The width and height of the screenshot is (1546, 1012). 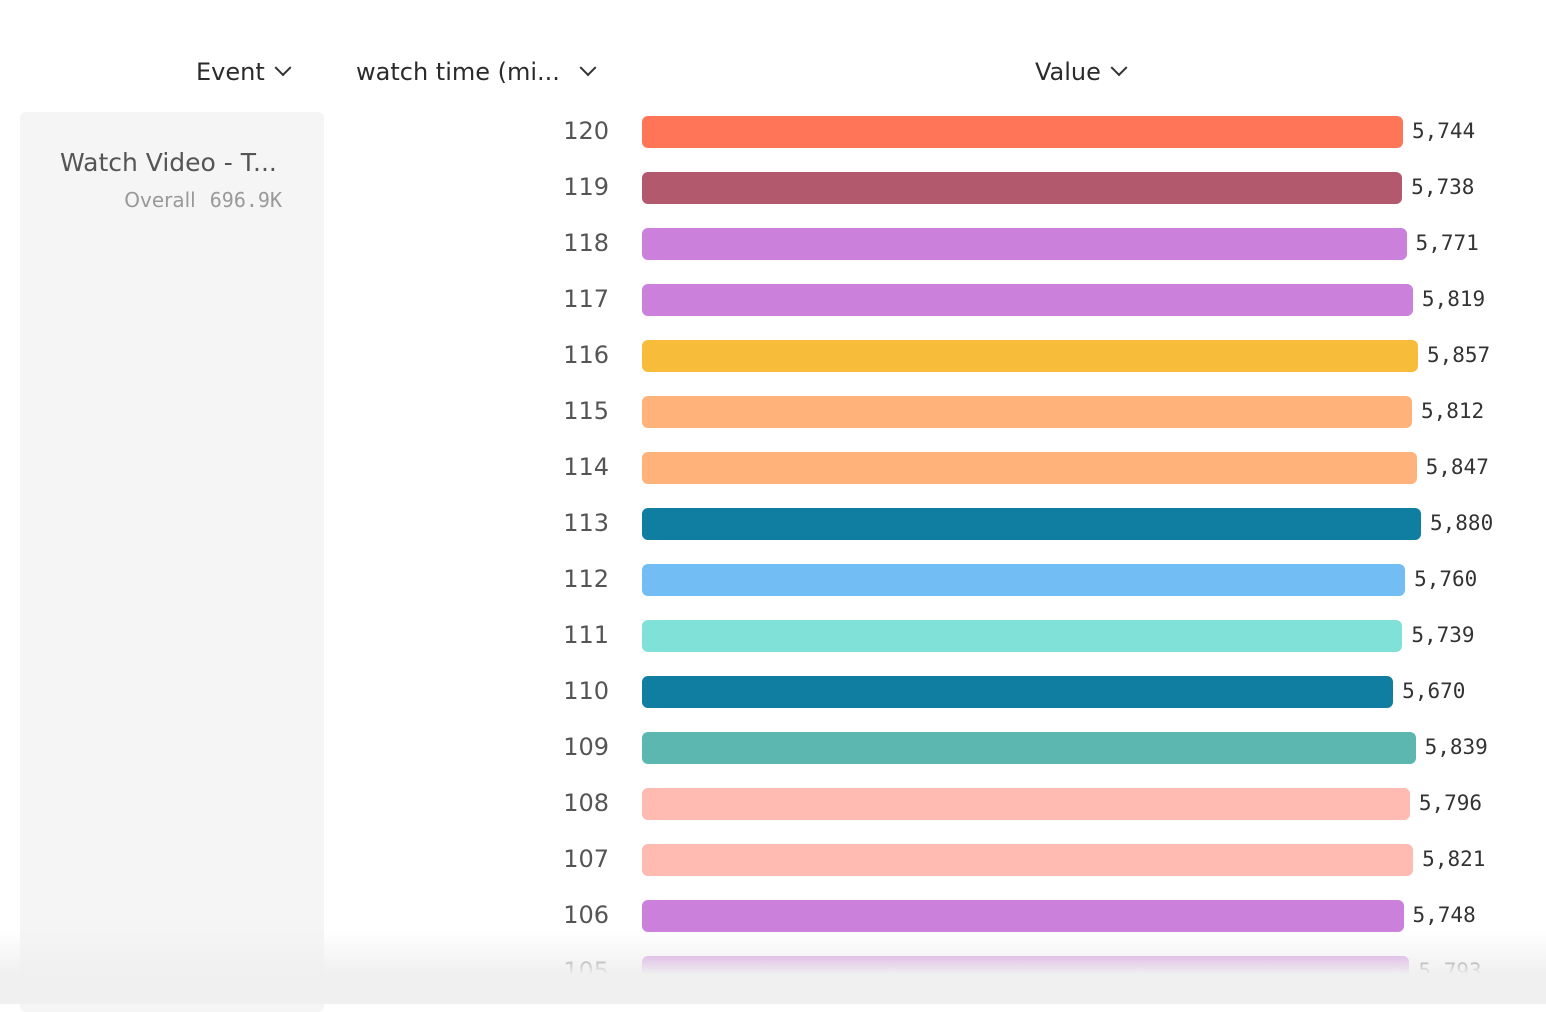 What do you see at coordinates (1068, 72) in the screenshot?
I see `value-header-label: Value` at bounding box center [1068, 72].